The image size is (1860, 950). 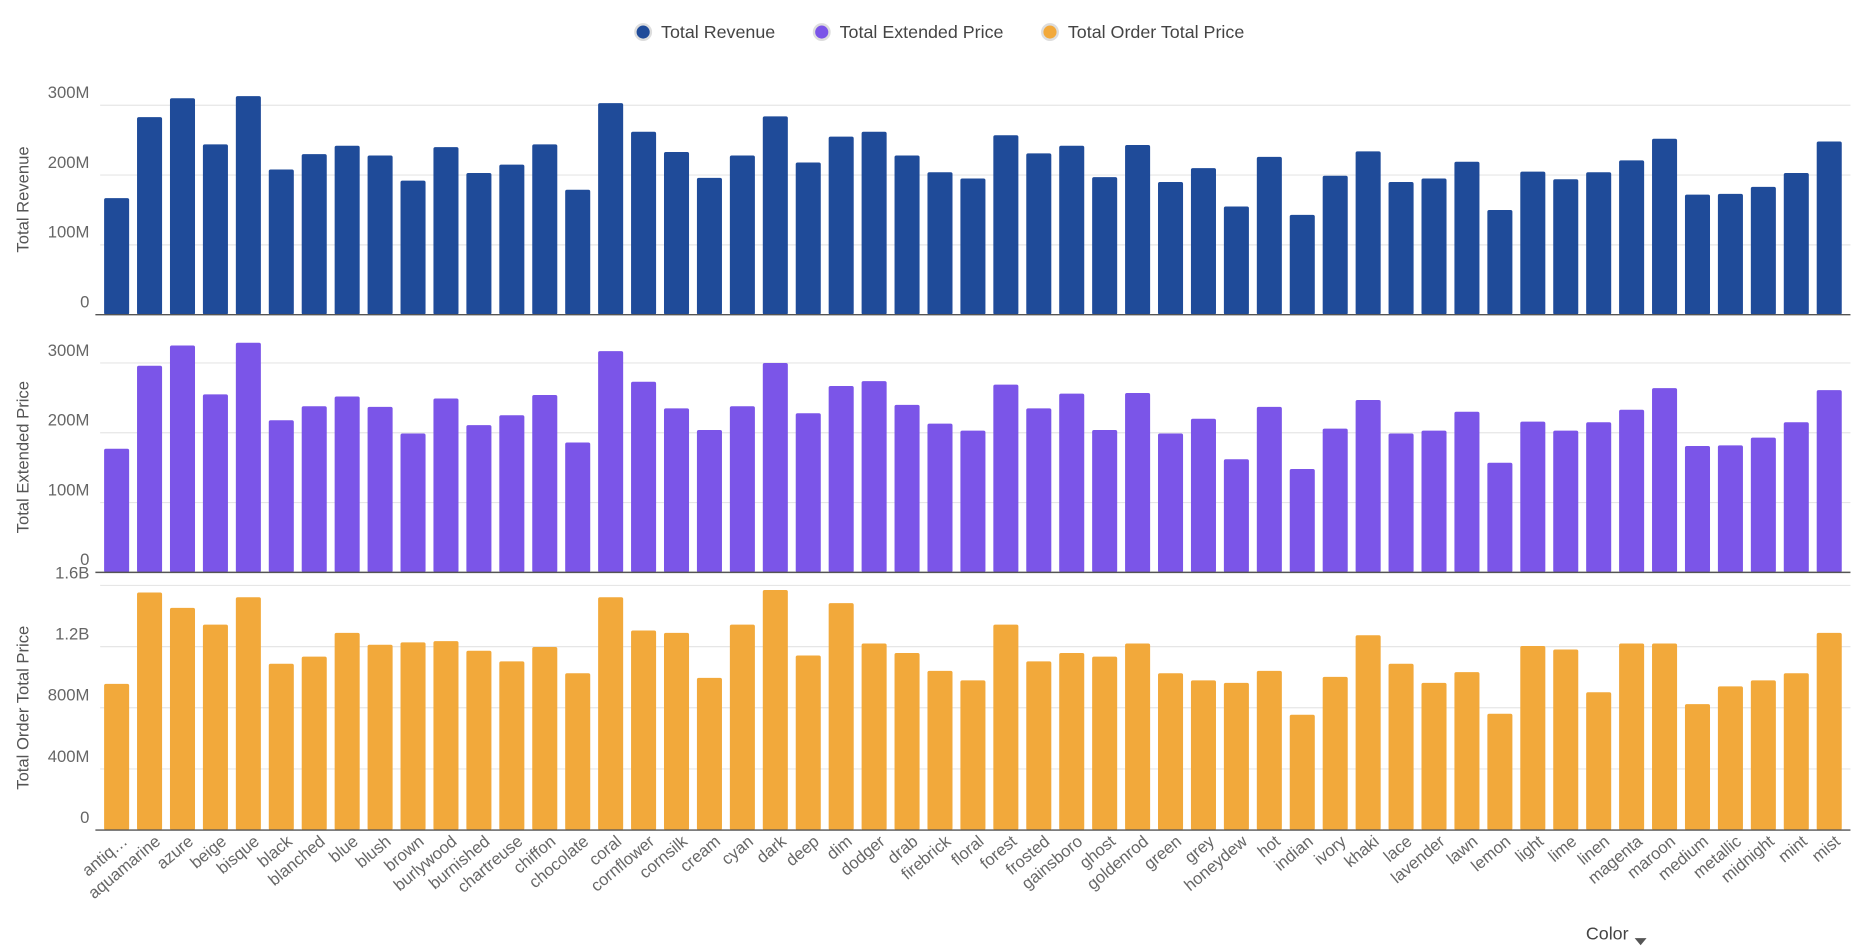 I want to click on legend-label: Total Revenue, so click(x=718, y=32).